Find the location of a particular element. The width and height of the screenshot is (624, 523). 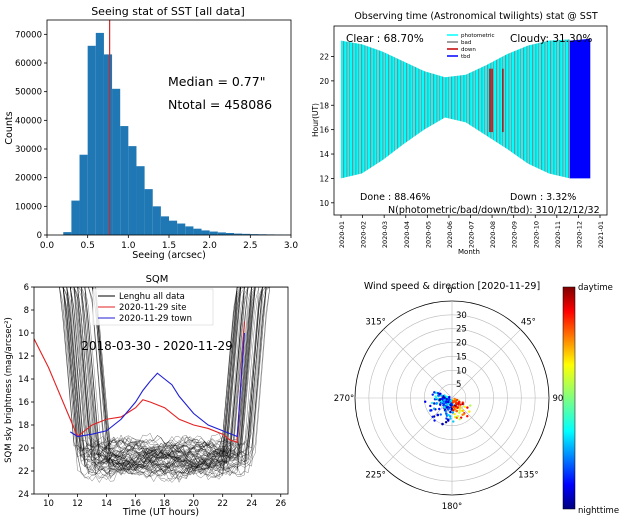

obs-ytick-label: 20 is located at coordinates (324, 81).